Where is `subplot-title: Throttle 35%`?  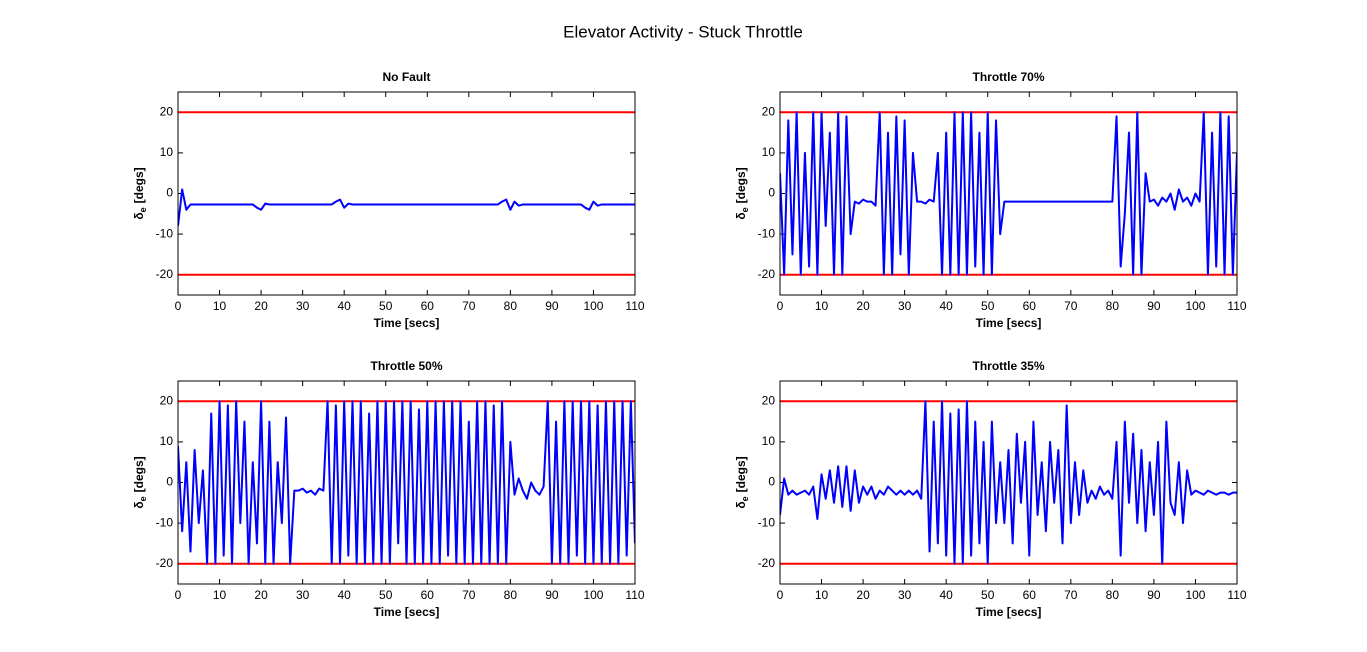 subplot-title: Throttle 35% is located at coordinates (1008, 366).